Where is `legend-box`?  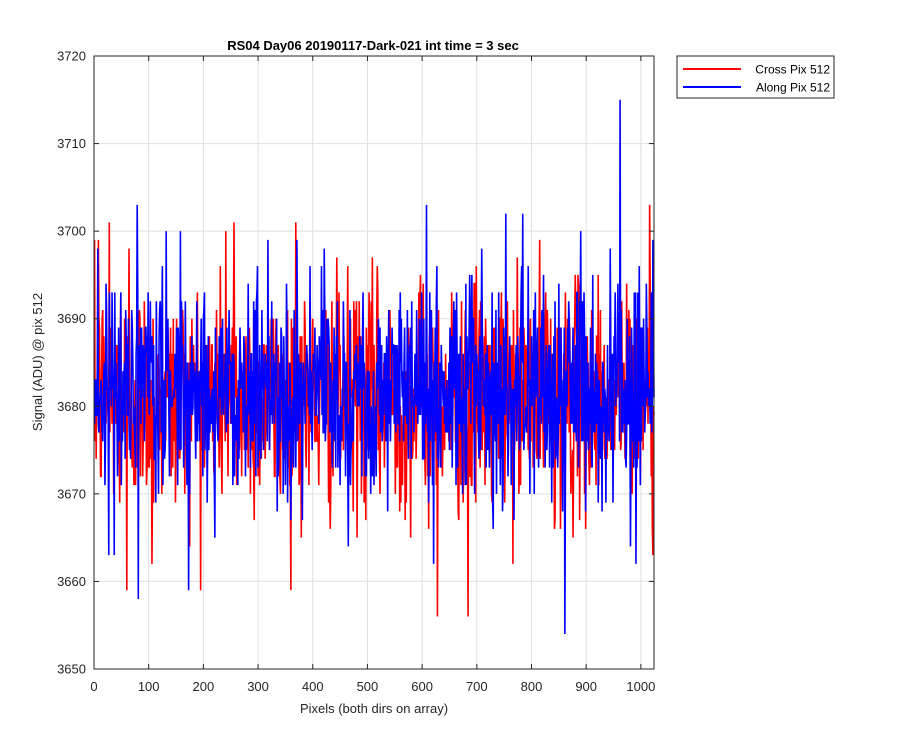 legend-box is located at coordinates (755, 77).